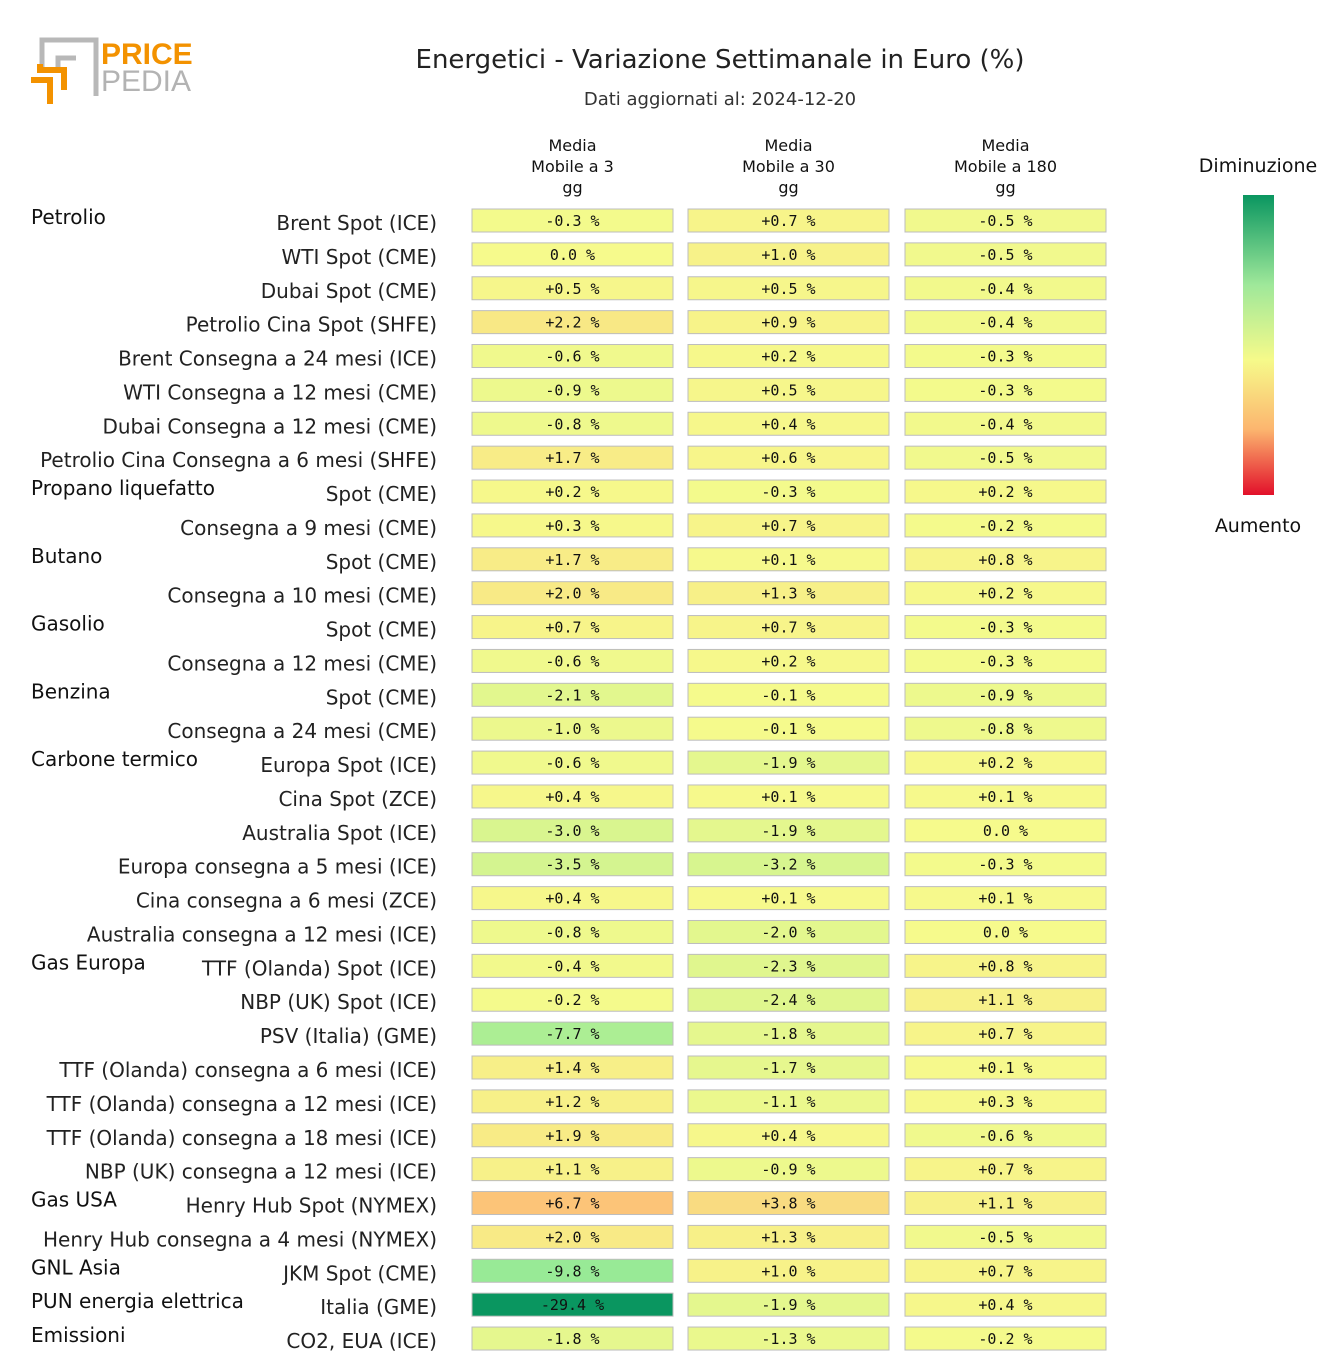  Describe the element at coordinates (65, 62) in the screenshot. I see `logo-mark-gray-inner` at that location.